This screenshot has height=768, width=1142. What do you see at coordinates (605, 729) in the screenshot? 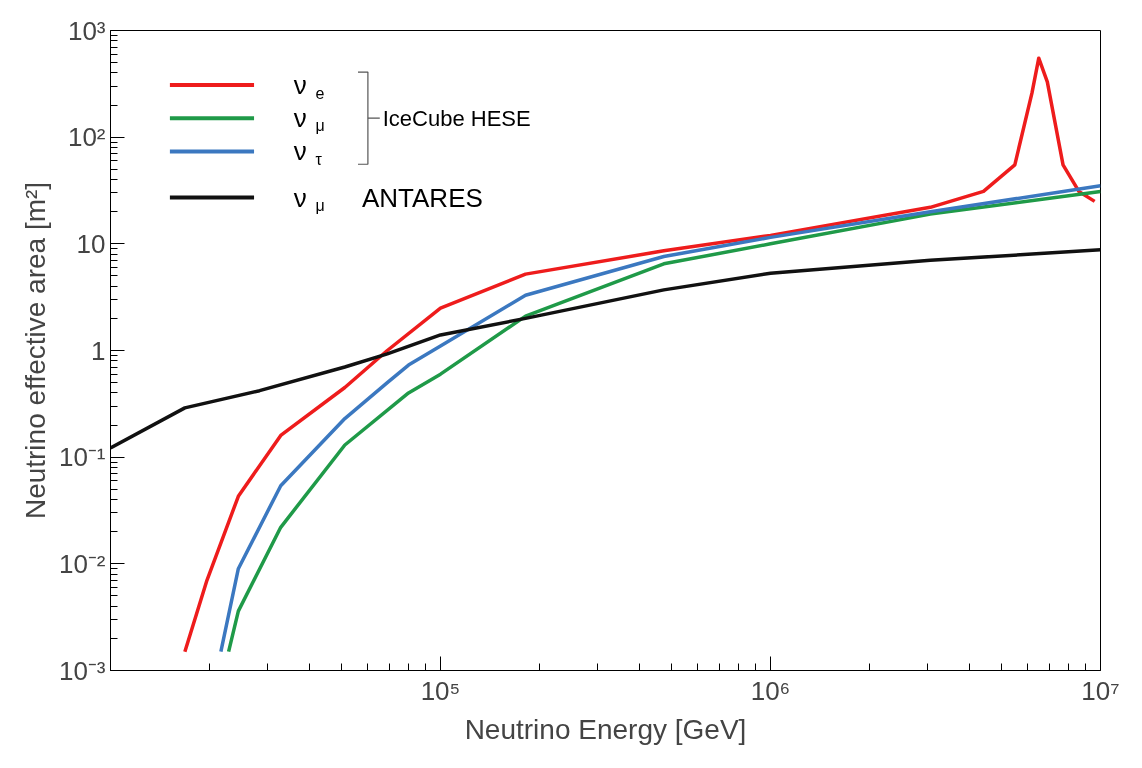
I see `x-axis-title: Neutrino Energy [GeV]` at bounding box center [605, 729].